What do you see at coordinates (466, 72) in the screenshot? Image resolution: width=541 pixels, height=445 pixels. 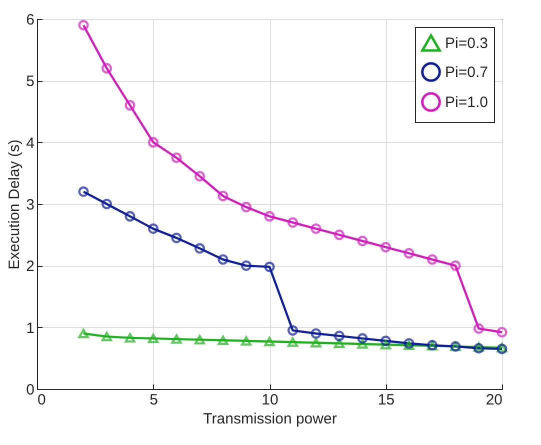 I see `legend-label: Pi=0.7` at bounding box center [466, 72].